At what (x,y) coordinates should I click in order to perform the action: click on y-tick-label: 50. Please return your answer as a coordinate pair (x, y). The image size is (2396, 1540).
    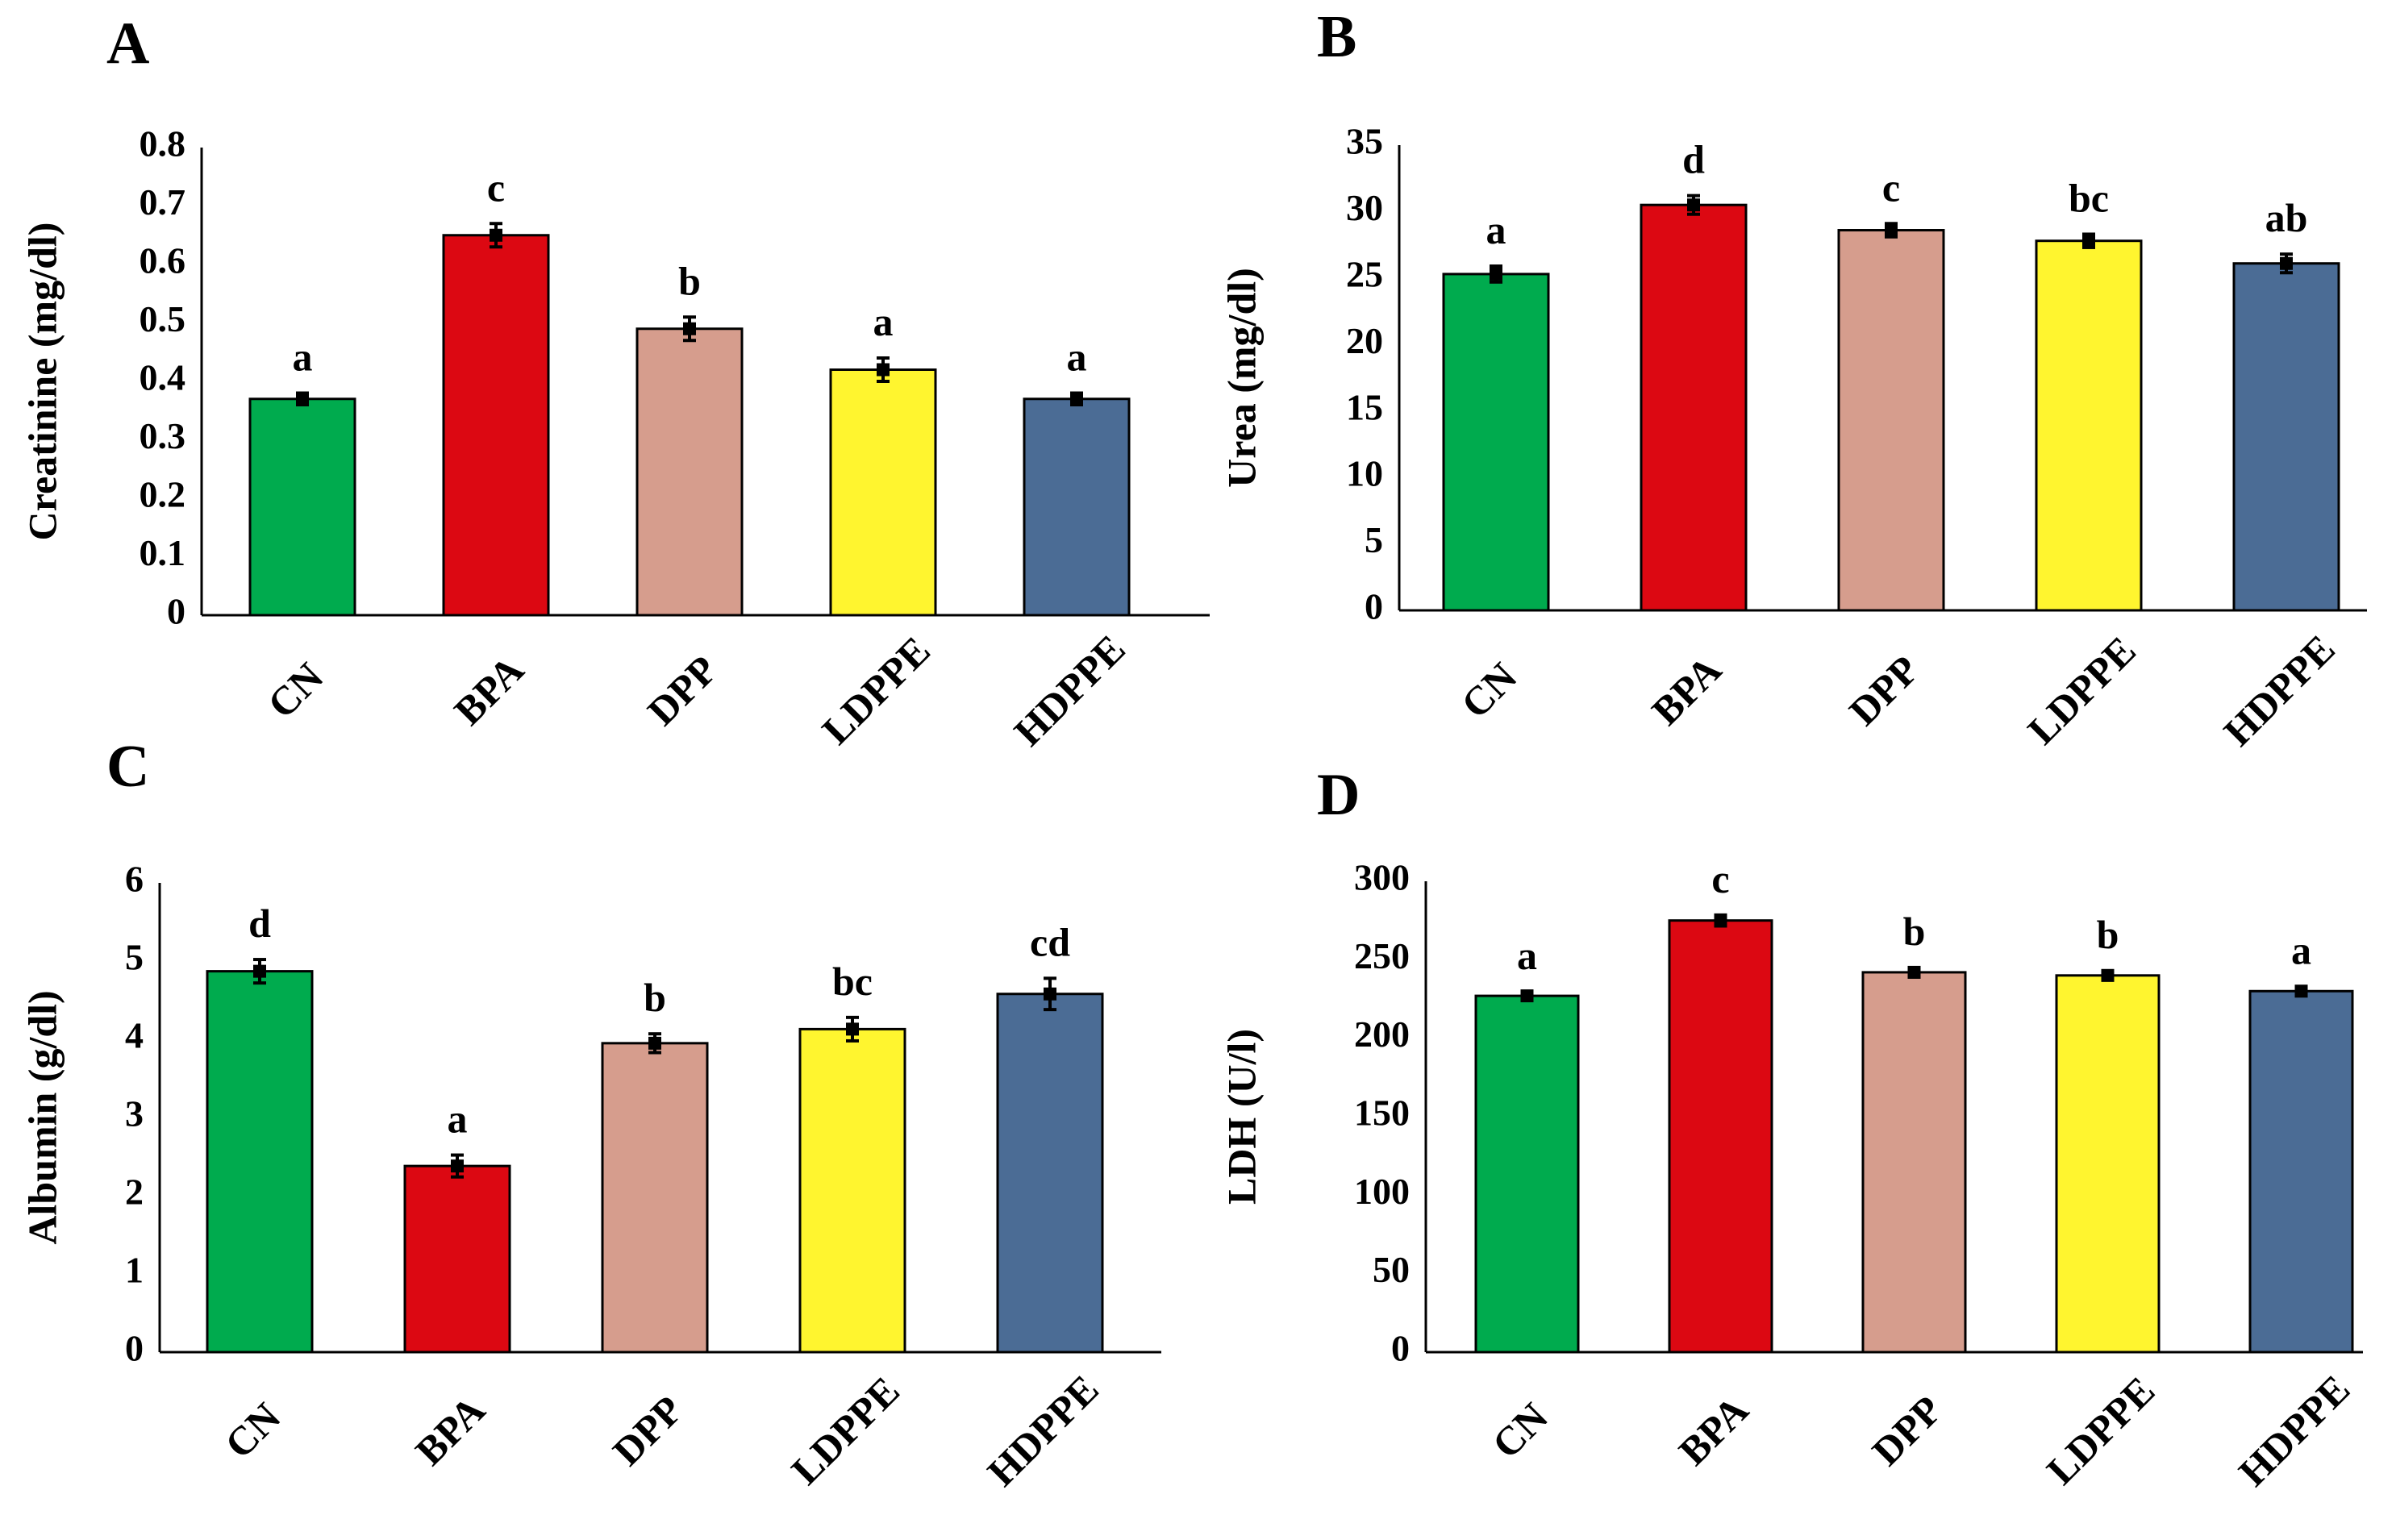
    Looking at the image, I should click on (1392, 1269).